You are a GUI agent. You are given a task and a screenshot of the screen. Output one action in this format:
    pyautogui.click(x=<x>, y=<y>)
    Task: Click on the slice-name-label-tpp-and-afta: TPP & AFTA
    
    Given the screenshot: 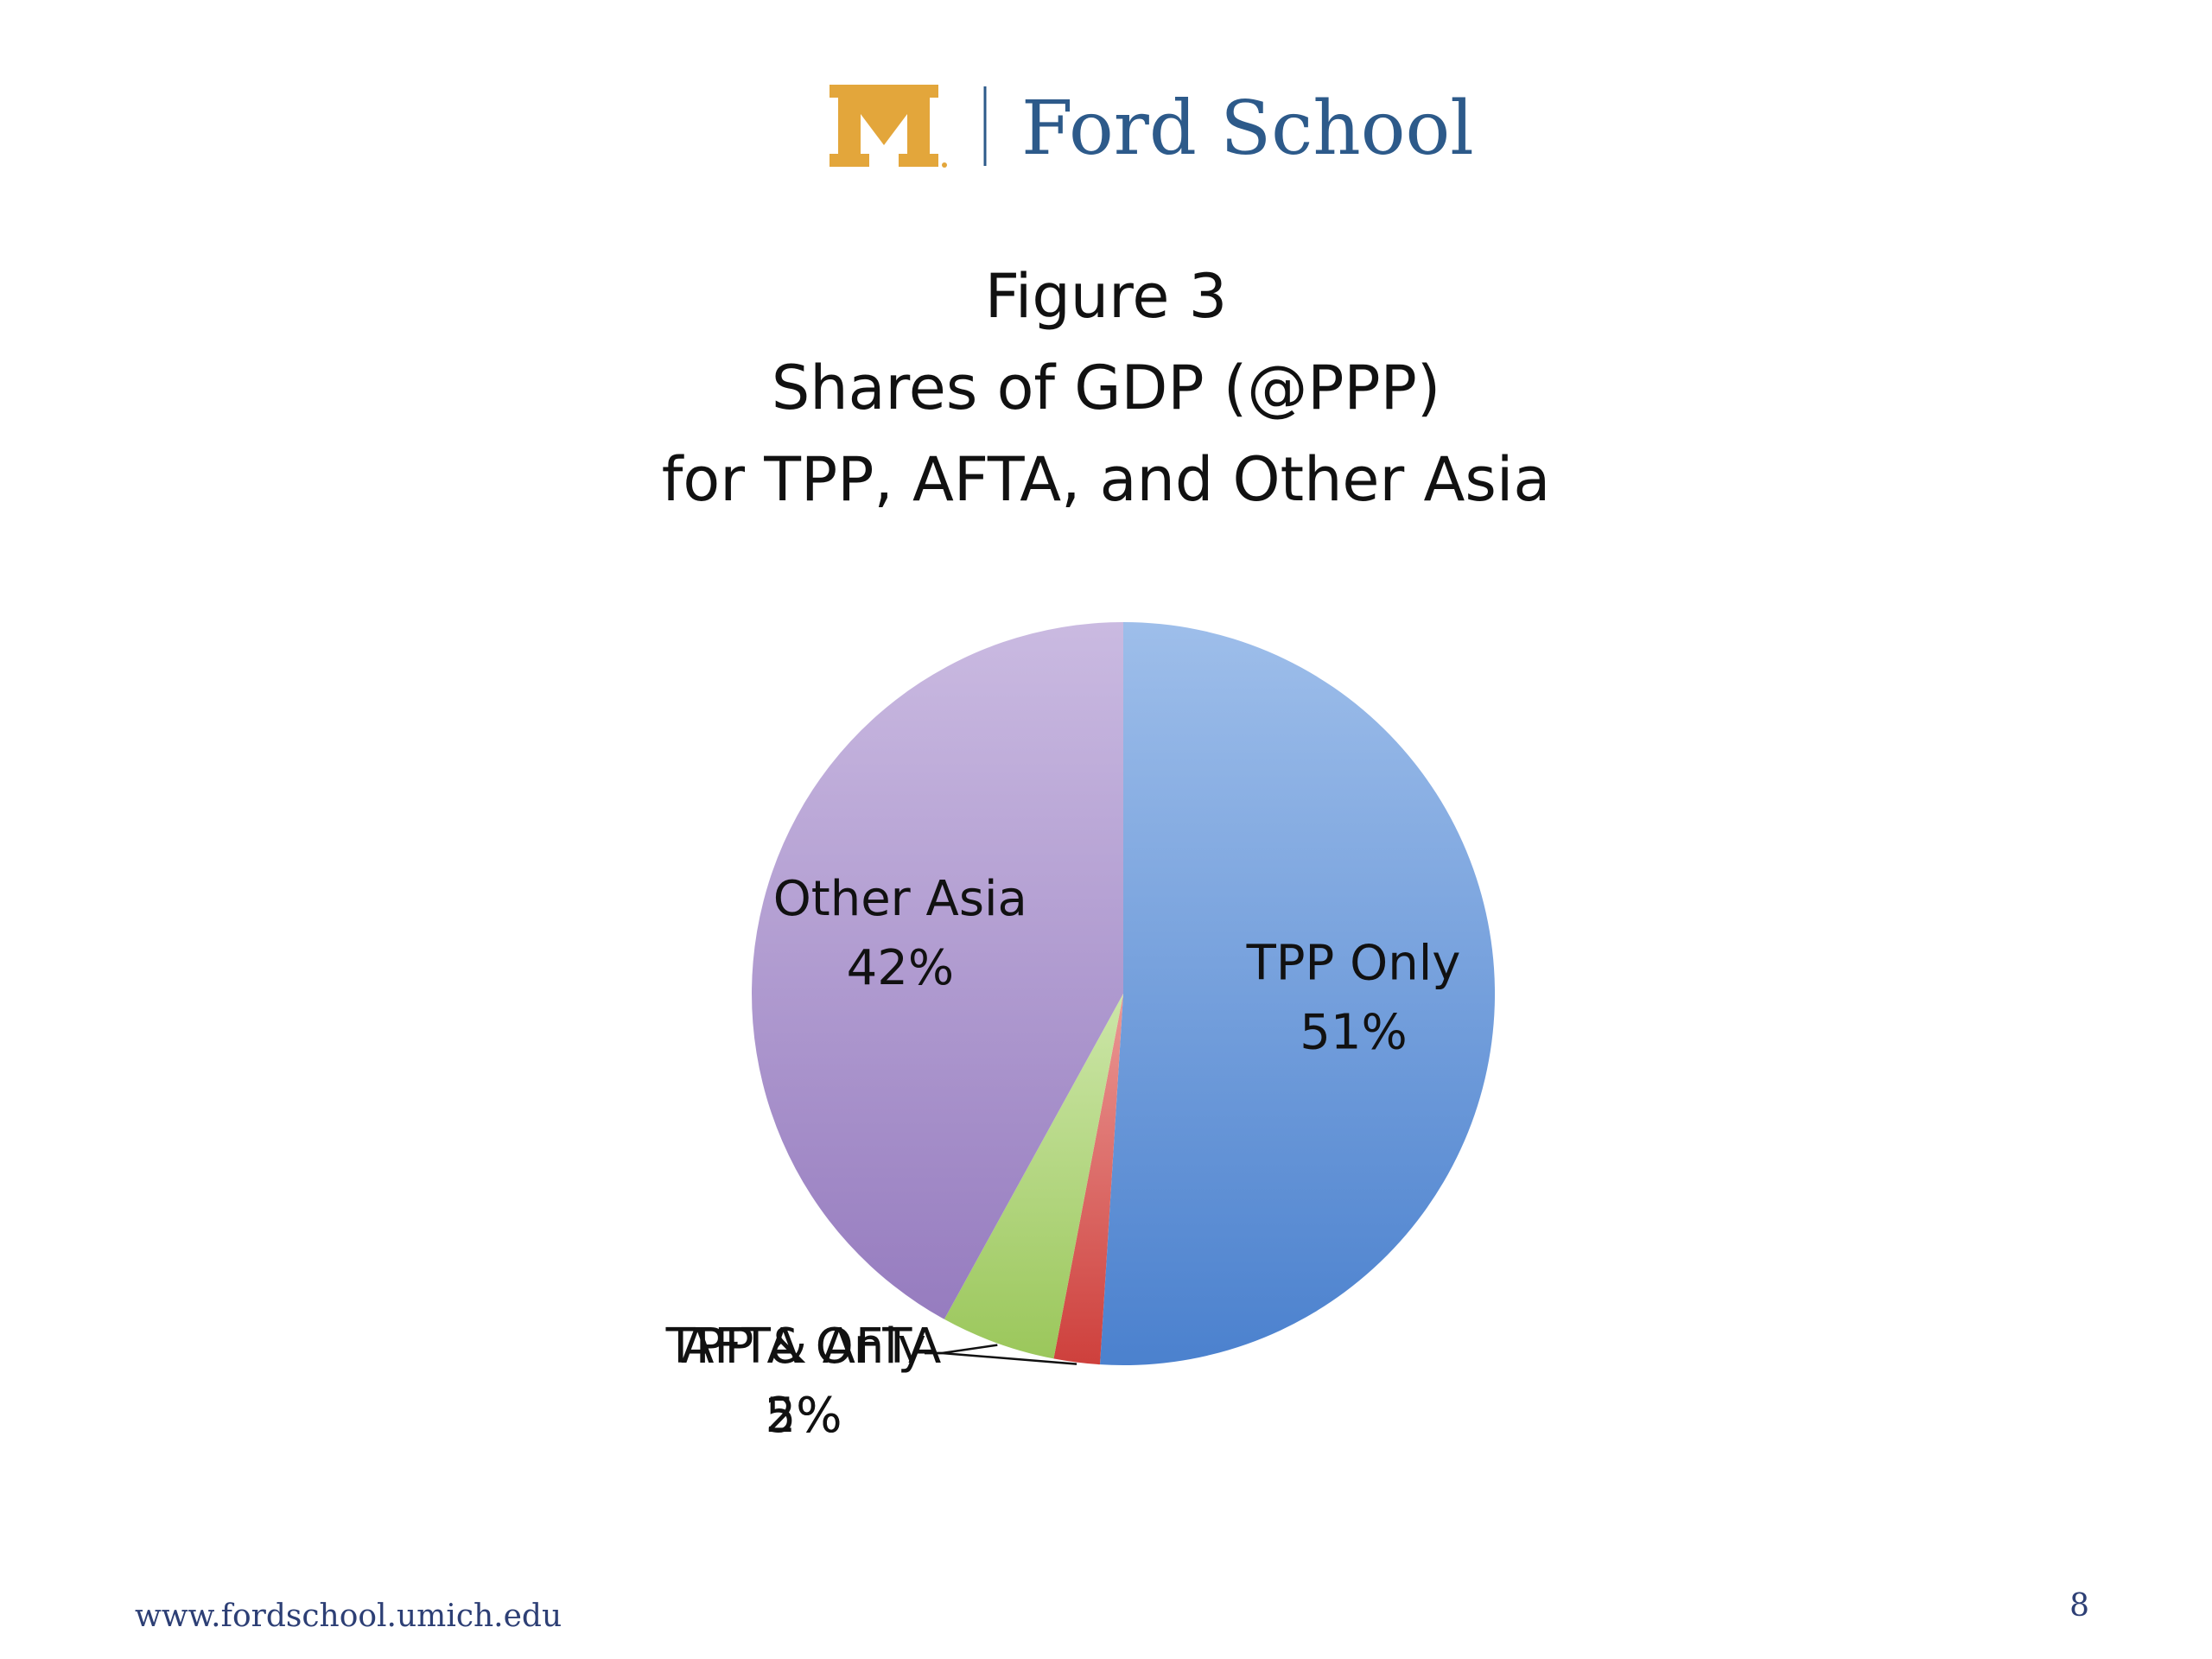 What is the action you would take?
    pyautogui.click(x=803, y=1347)
    